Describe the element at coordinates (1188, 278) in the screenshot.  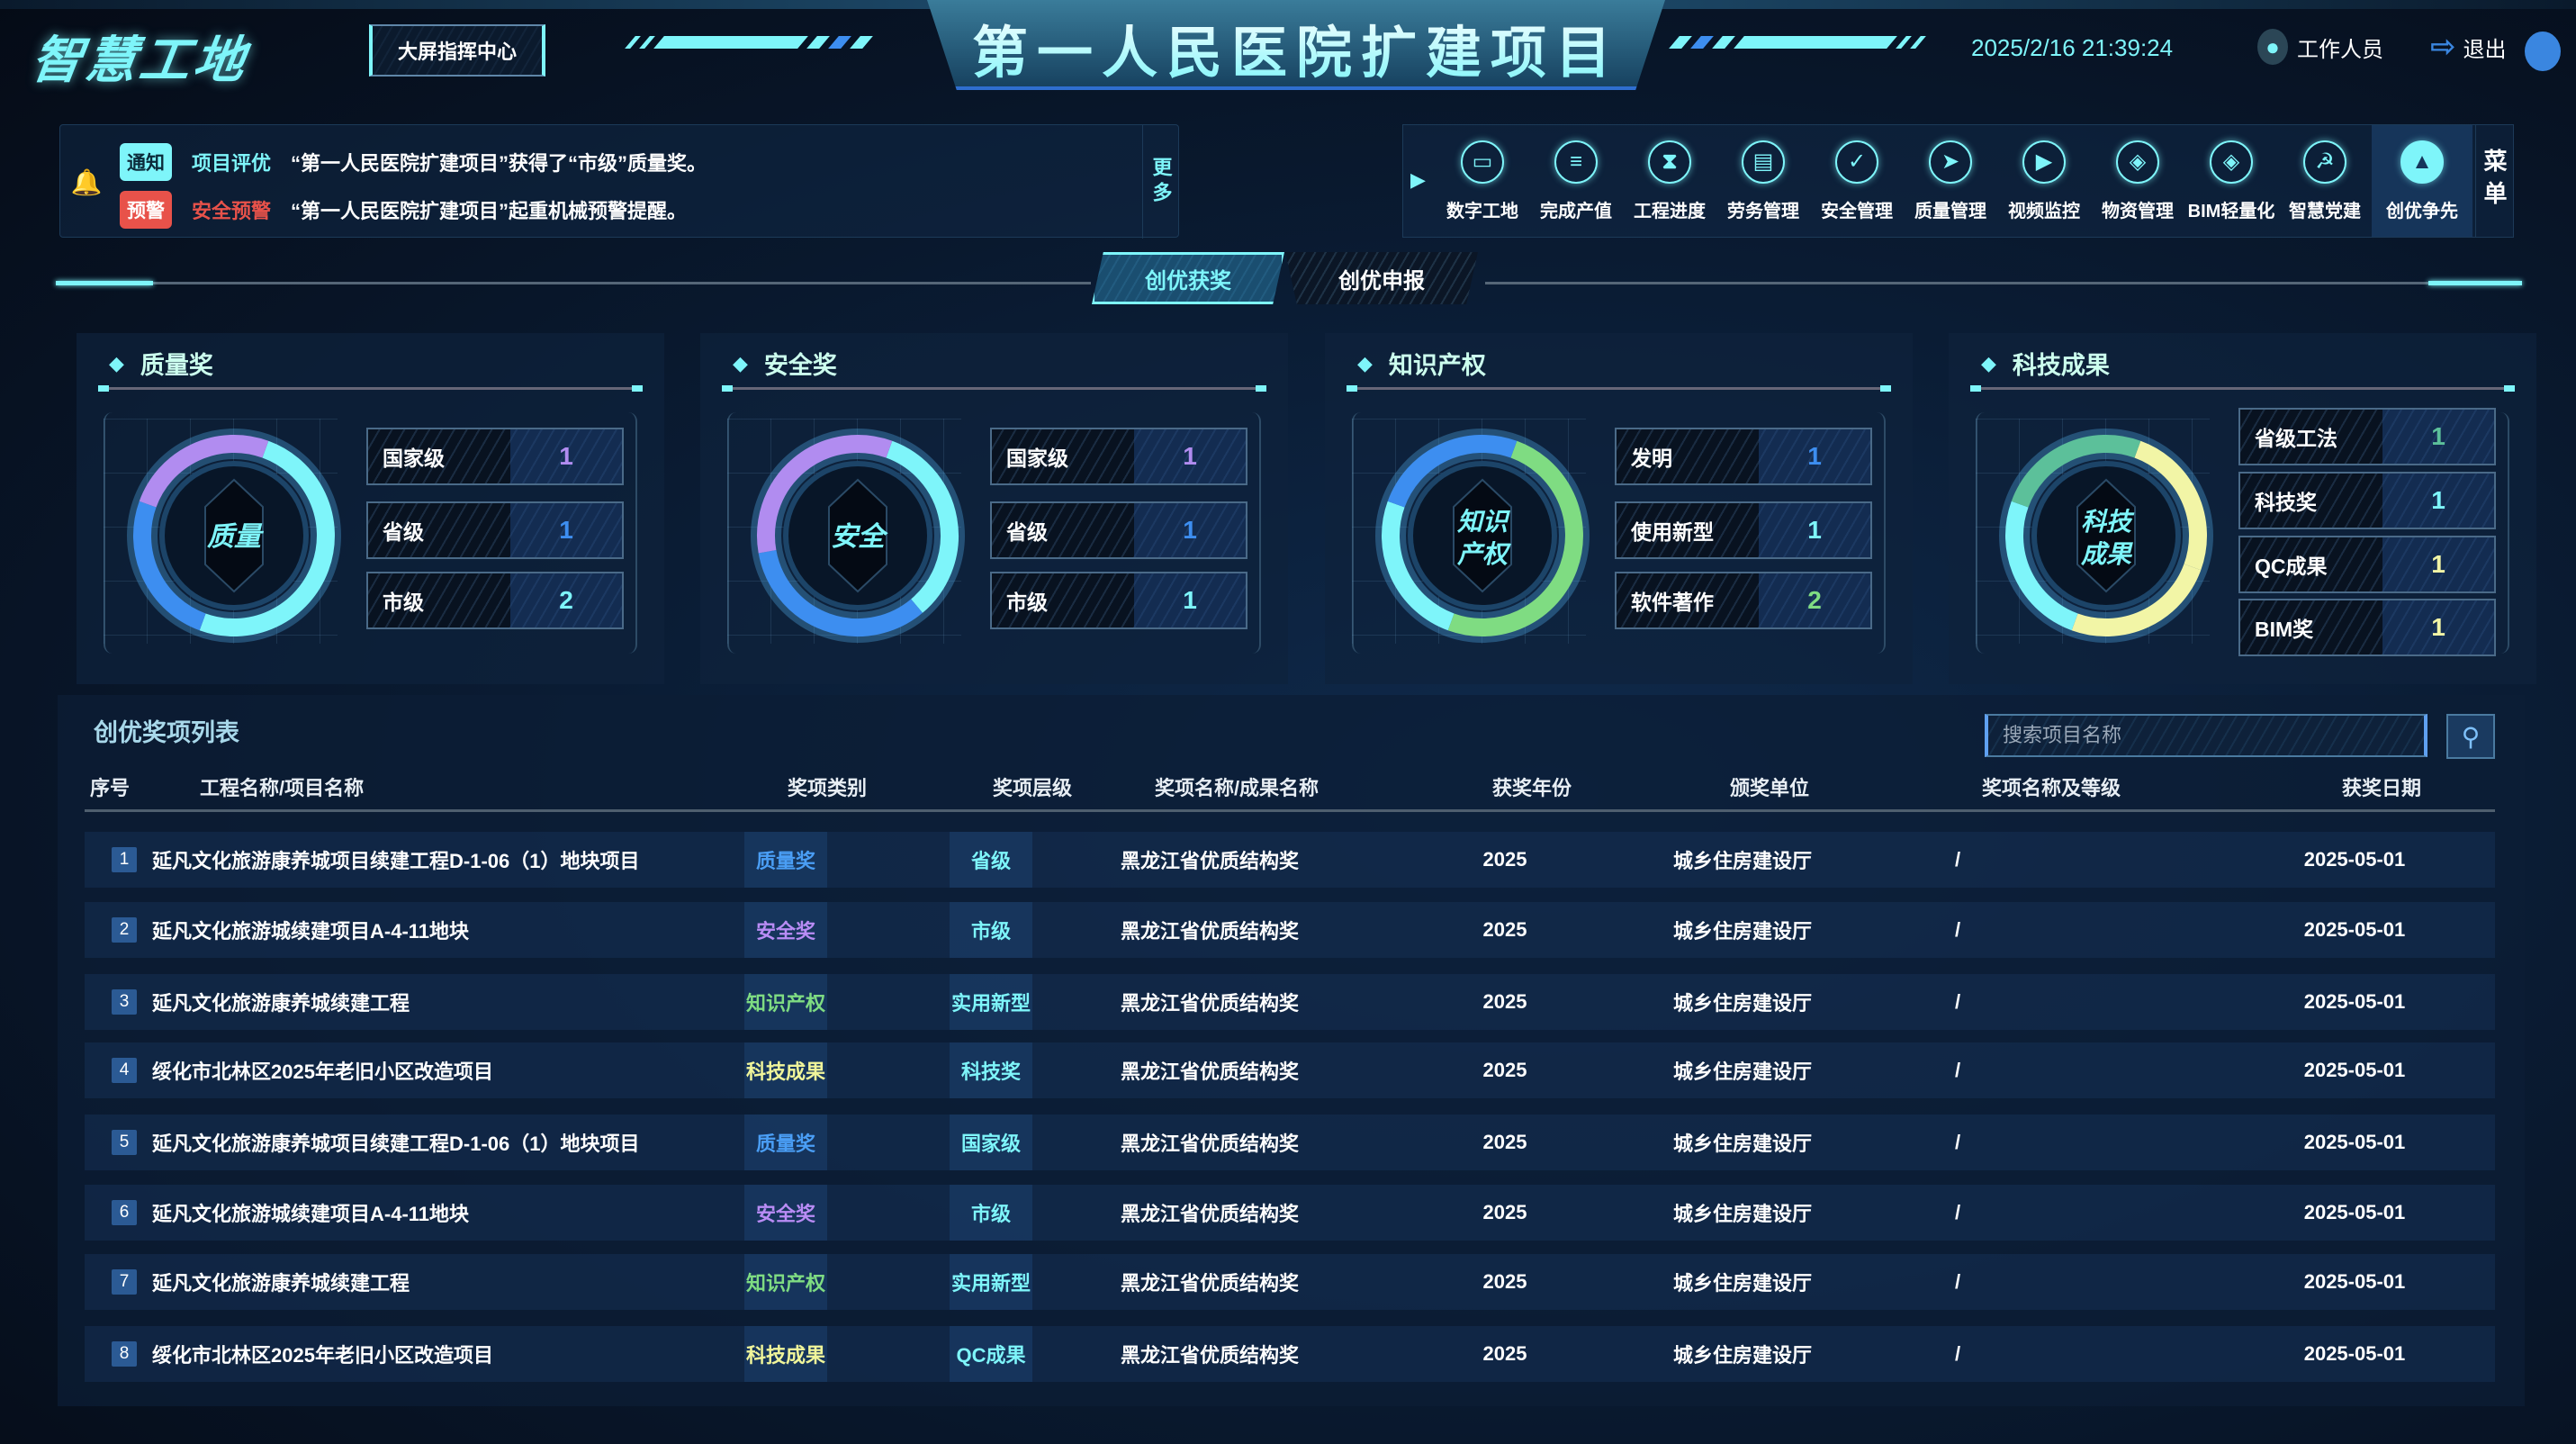
I see `tab-awards: 创优获奖` at that location.